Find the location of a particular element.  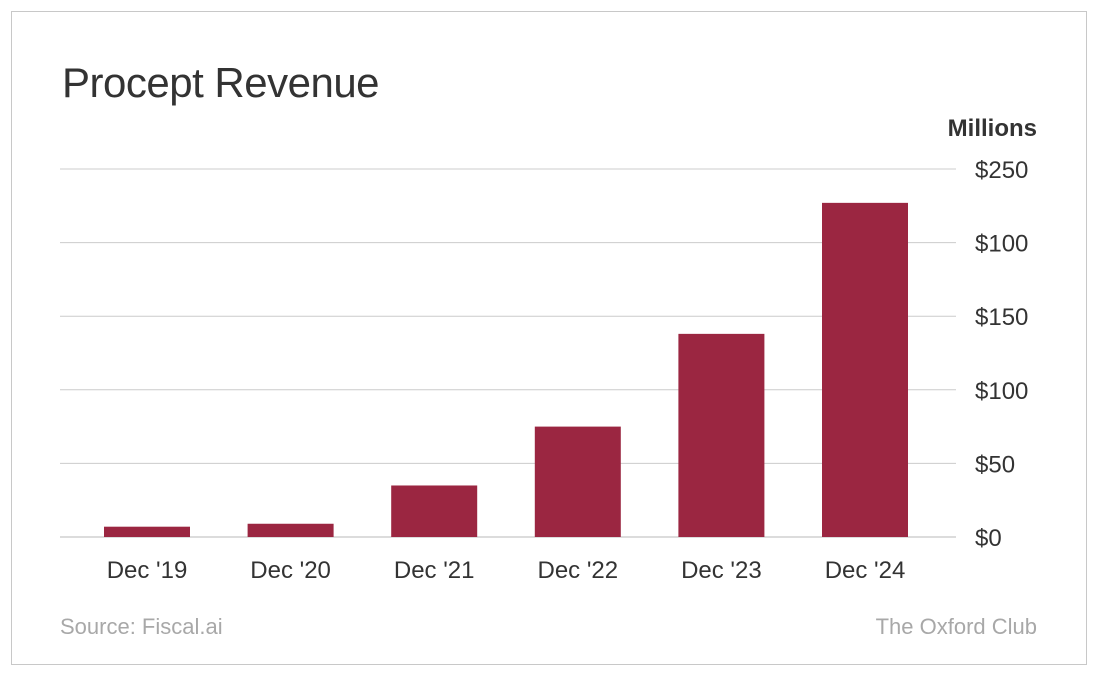

y-tick-label: $150 is located at coordinates (1001, 317).